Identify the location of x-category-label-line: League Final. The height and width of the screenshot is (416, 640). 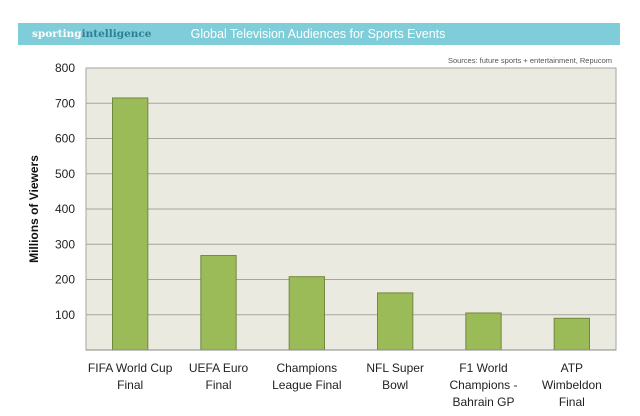
(306, 385).